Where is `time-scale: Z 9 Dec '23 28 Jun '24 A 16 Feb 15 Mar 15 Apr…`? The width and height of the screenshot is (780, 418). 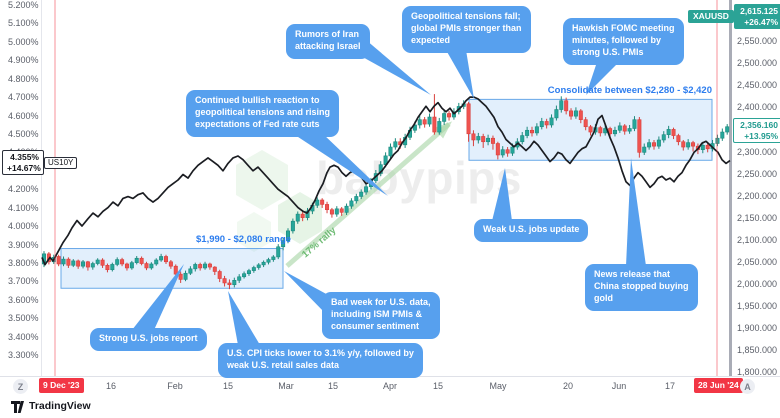
time-scale: Z 9 Dec '23 28 Jun '24 A 16 Feb 15 Mar 15 Apr… is located at coordinates (390, 386).